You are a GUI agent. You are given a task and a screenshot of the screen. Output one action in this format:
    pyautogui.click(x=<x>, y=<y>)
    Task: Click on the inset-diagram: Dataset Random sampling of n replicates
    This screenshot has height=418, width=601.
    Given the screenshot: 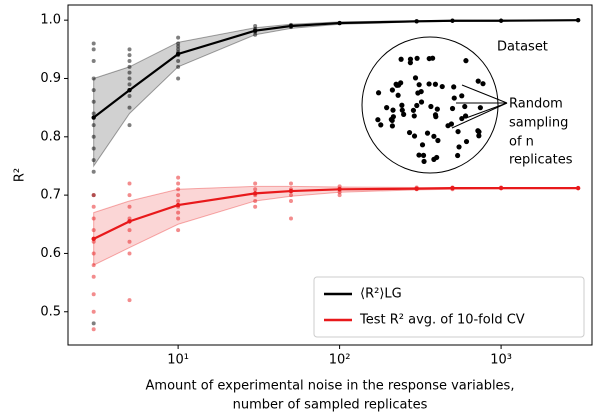 What is the action you would take?
    pyautogui.click(x=467, y=105)
    